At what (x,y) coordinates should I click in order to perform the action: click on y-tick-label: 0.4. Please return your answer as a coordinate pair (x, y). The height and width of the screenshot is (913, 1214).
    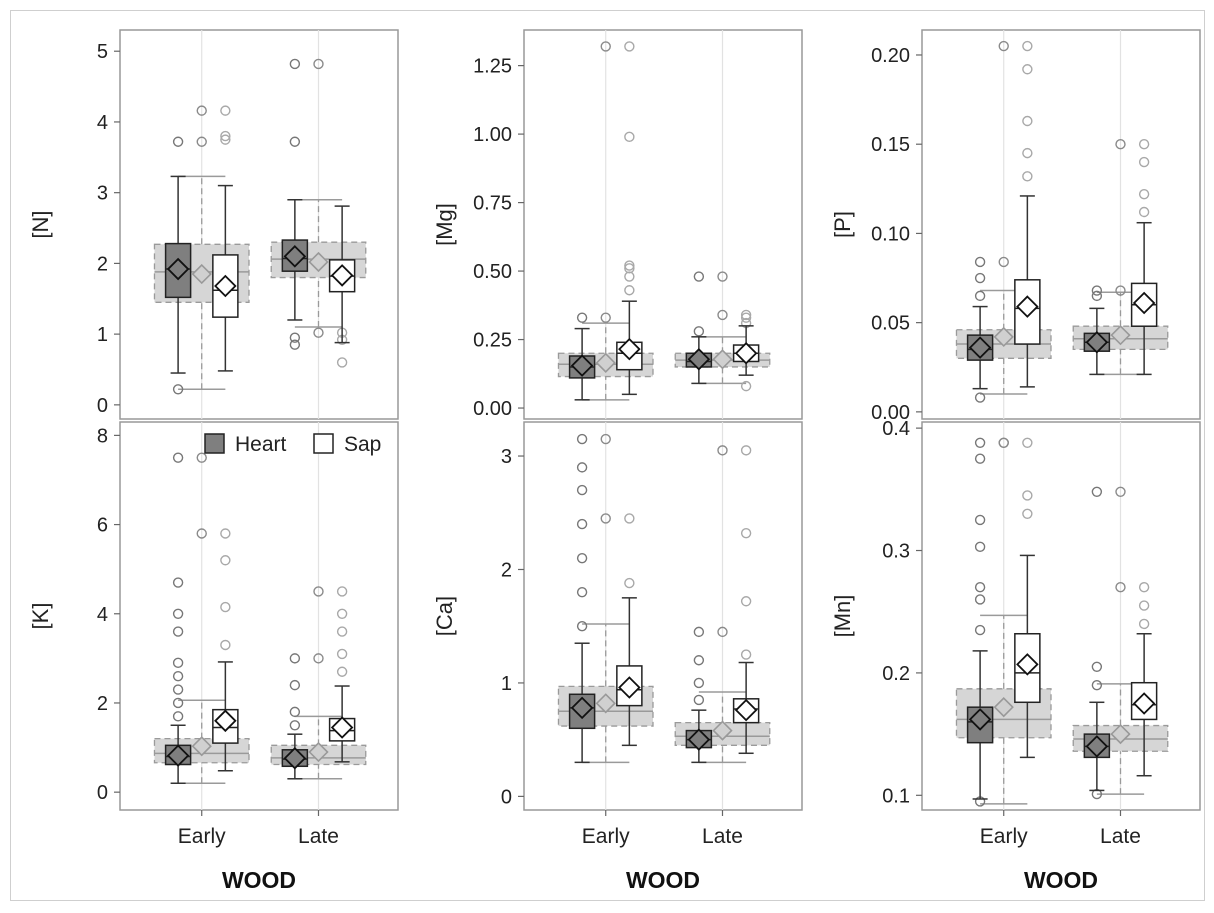
    Looking at the image, I should click on (896, 429).